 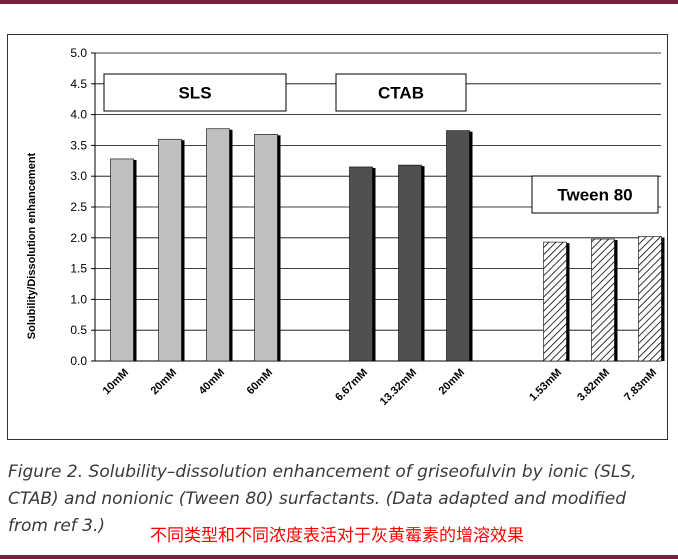 I want to click on x-tick-label: 10mM, so click(x=116, y=382).